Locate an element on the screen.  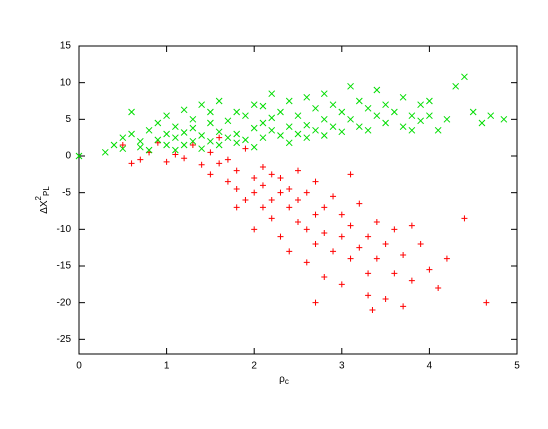
x-label-sub: c is located at coordinates (287, 381).